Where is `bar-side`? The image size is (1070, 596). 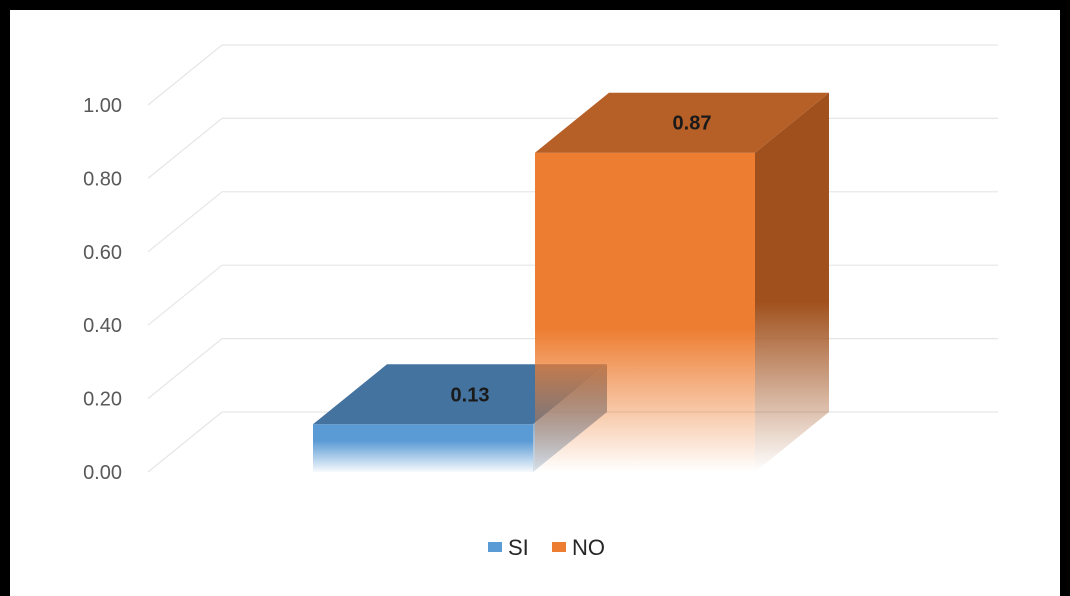
bar-side is located at coordinates (792, 282).